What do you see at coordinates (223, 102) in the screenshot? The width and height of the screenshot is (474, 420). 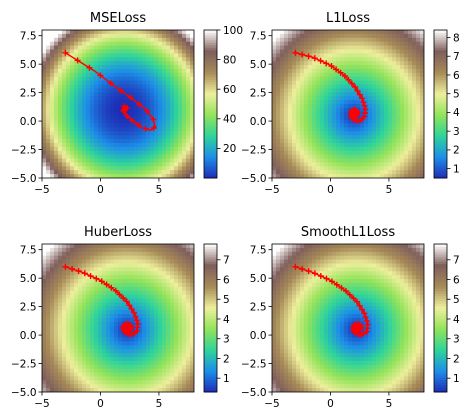 I see `colorbar: 20 40 60 80 100` at bounding box center [223, 102].